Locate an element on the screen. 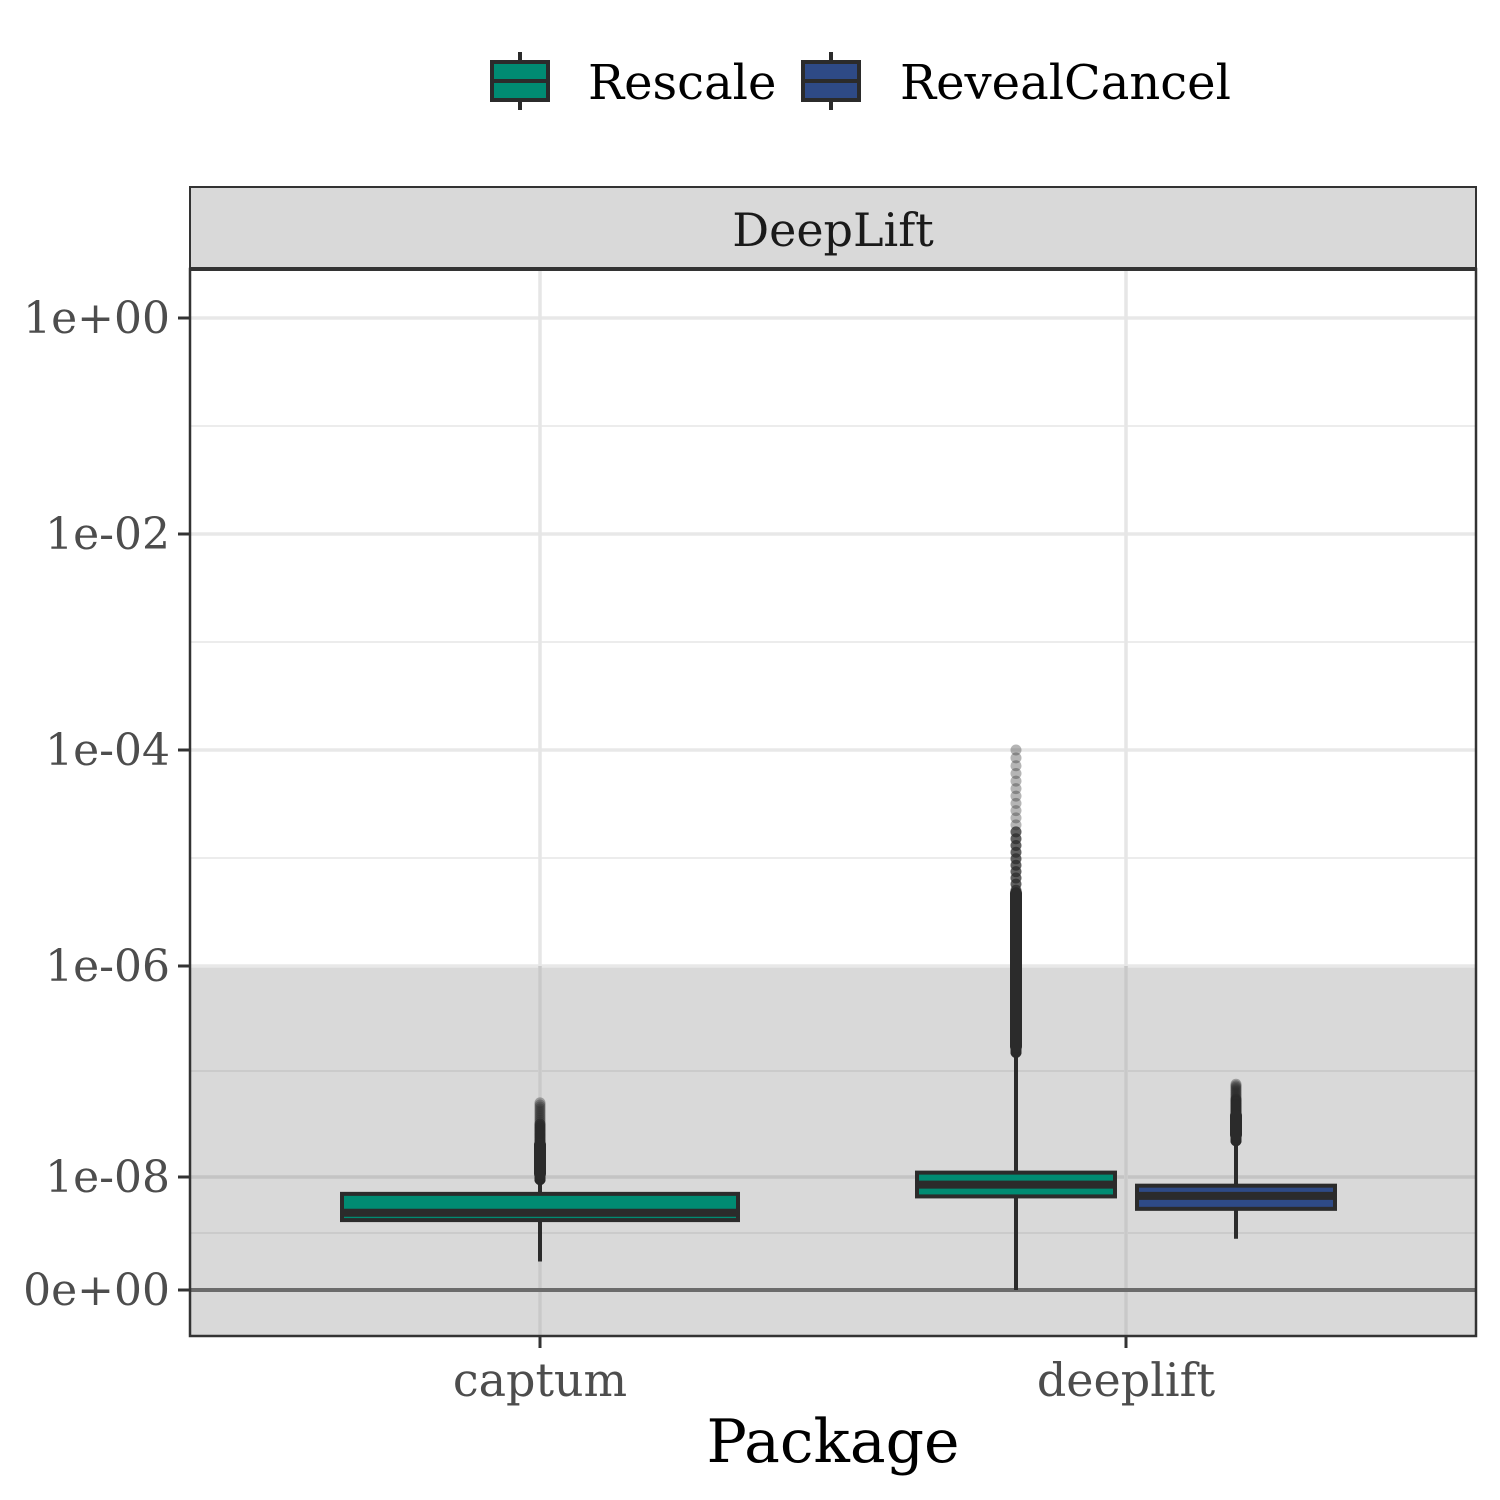  facet-strip is located at coordinates (833, 228).